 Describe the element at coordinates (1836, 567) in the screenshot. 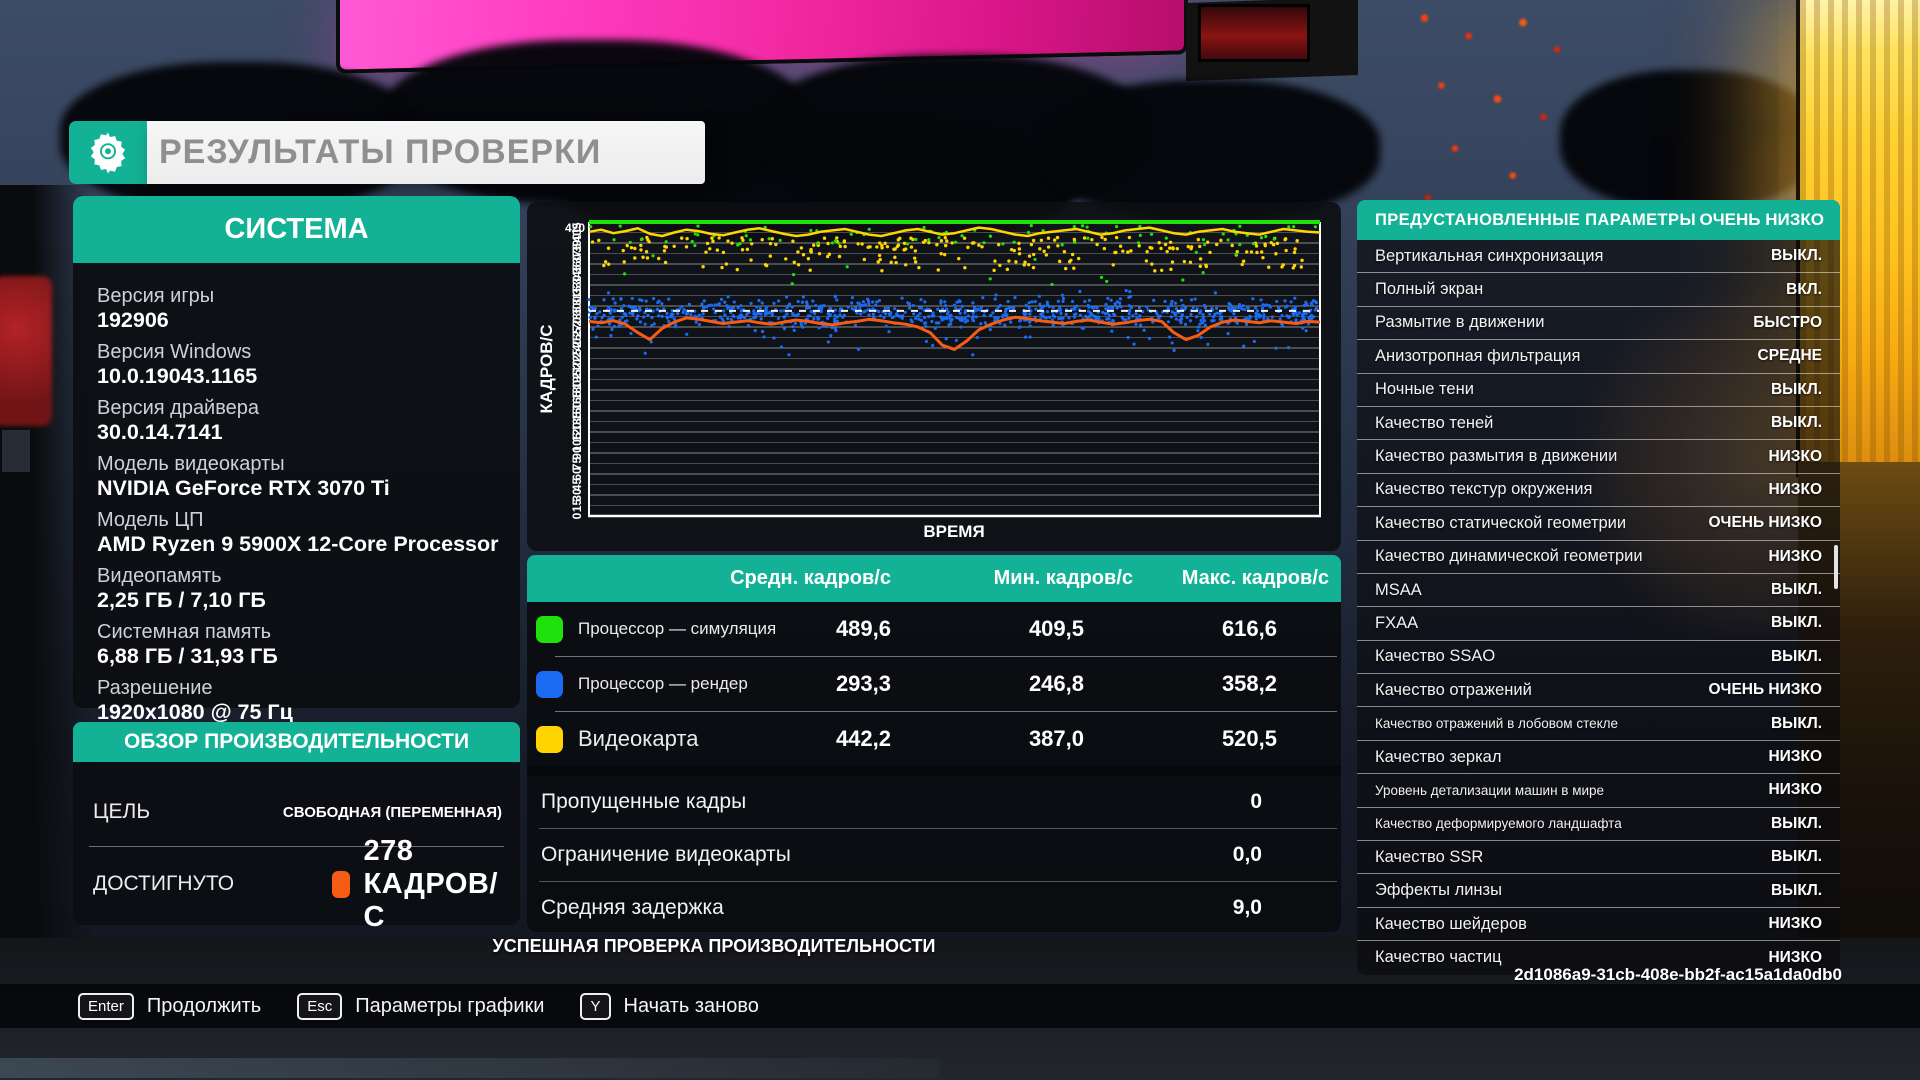

I see `scrollbar-thumb` at that location.